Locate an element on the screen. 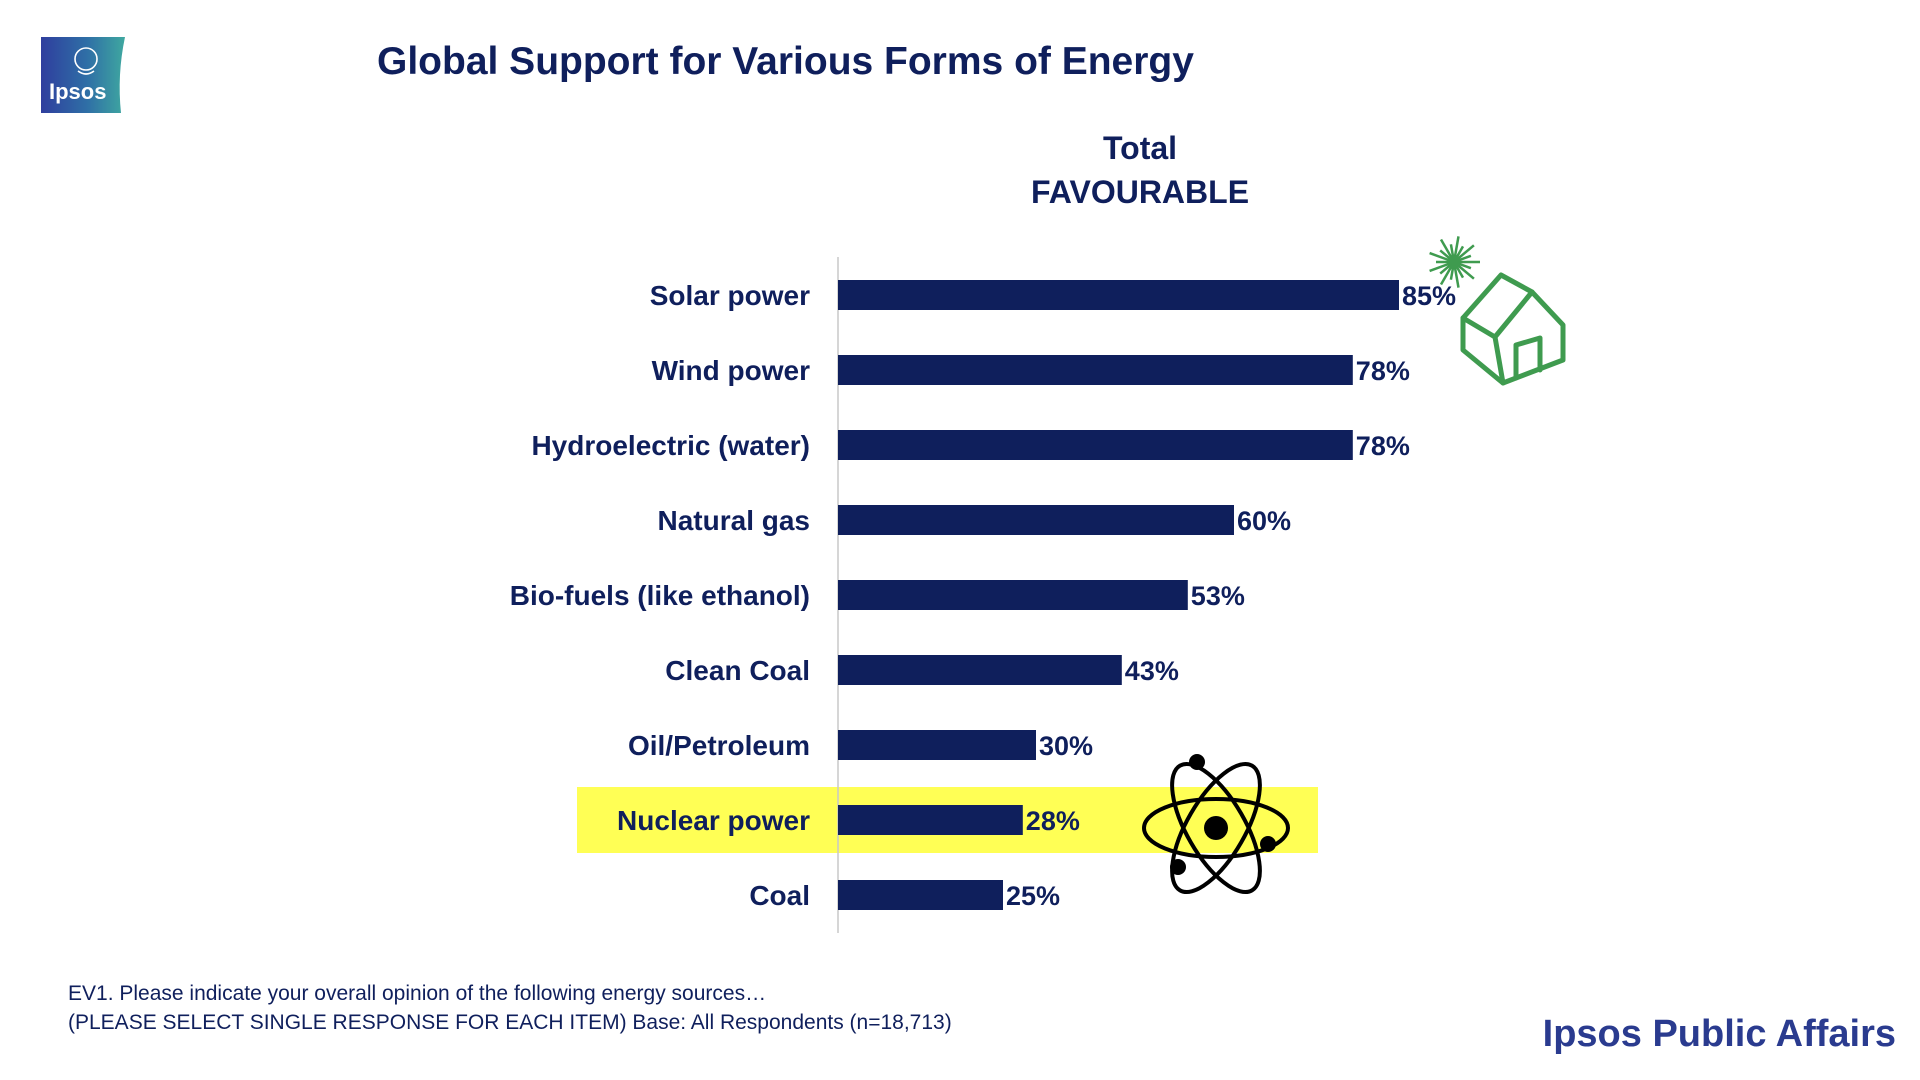  category-label: Nuclear power is located at coordinates (713, 820).